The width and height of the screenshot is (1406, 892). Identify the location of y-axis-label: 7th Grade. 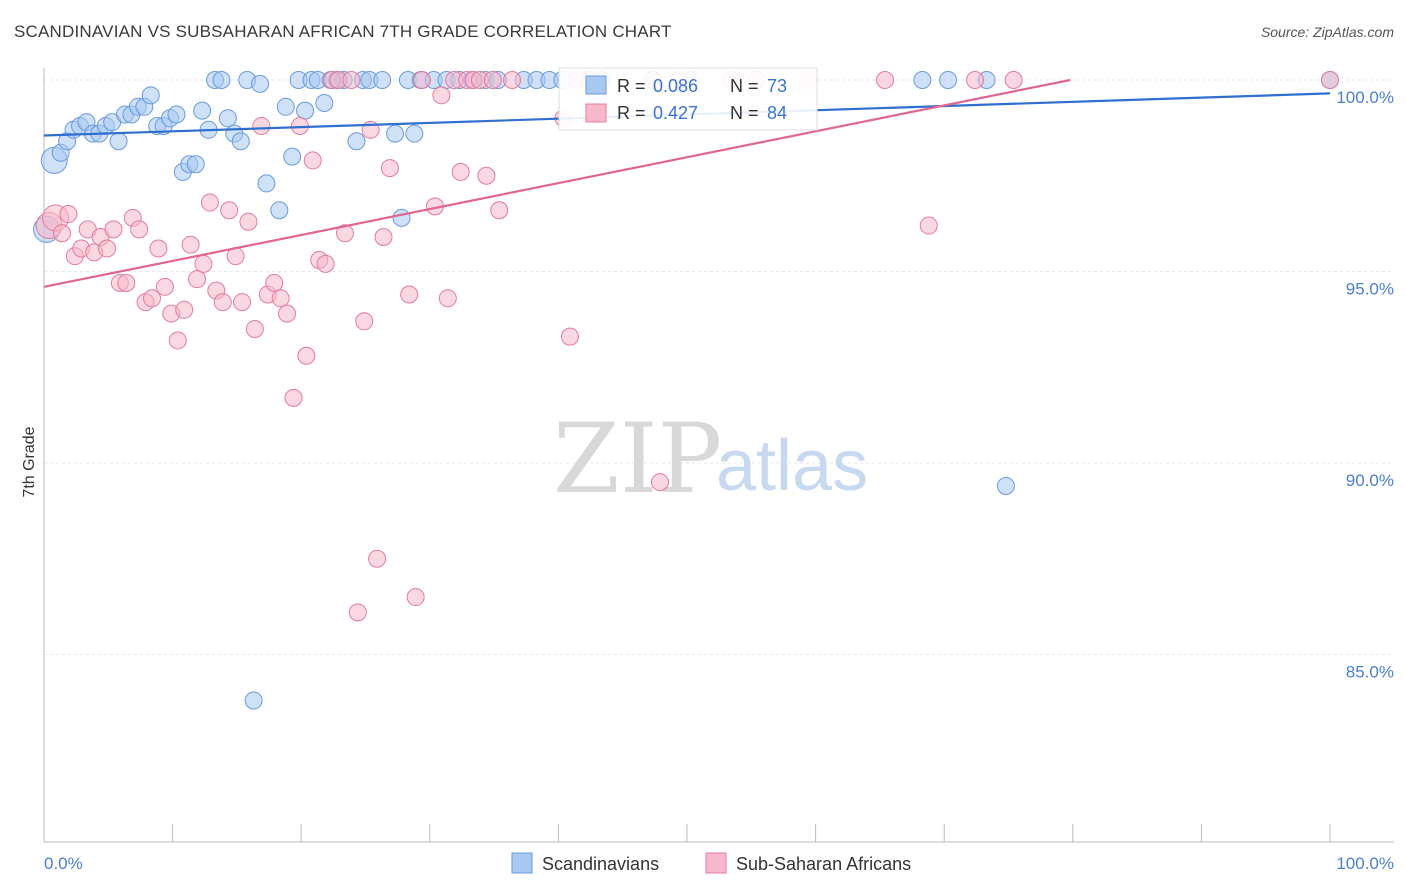
(29, 461).